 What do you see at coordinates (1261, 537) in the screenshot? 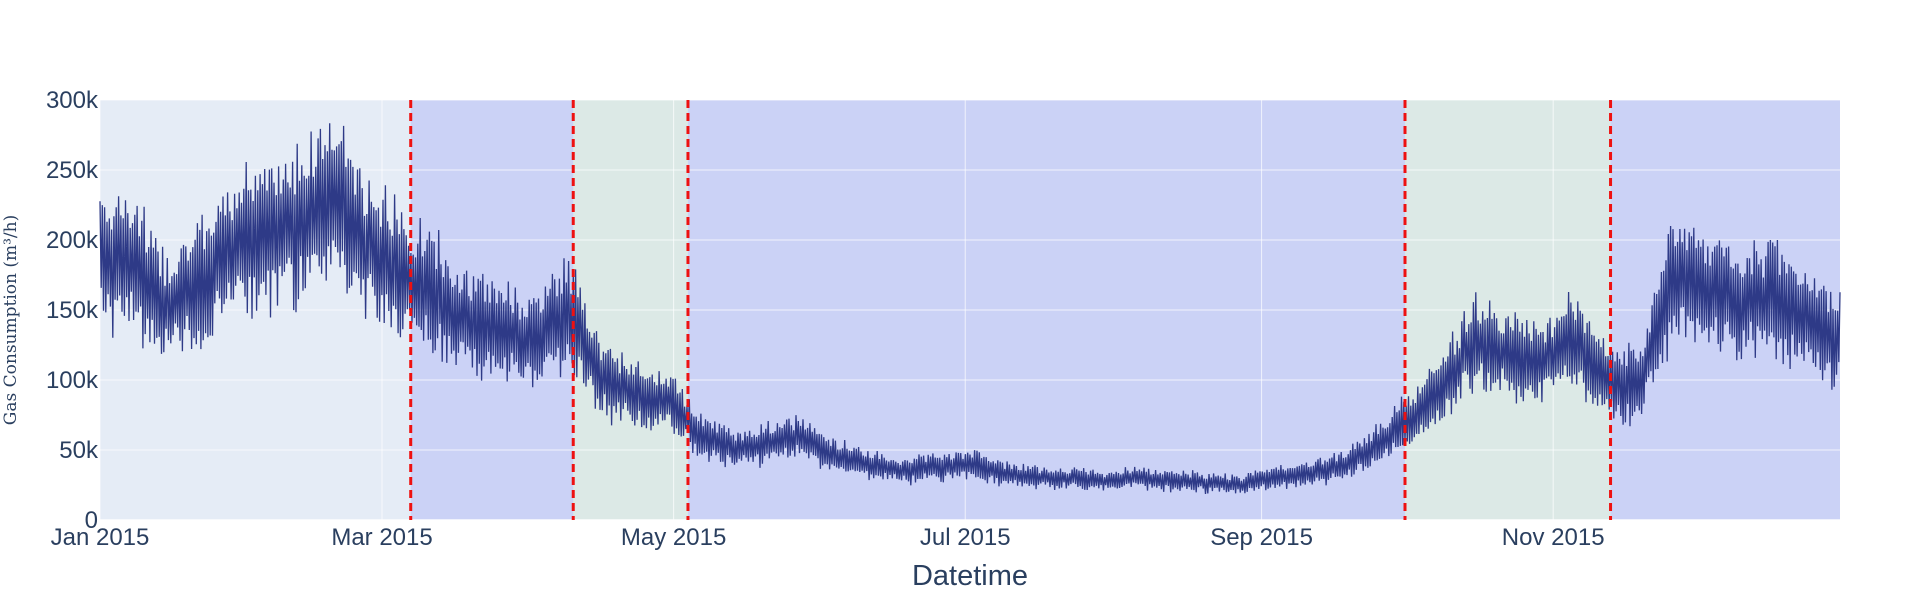
I see `x-tick-label: Sep 2015` at bounding box center [1261, 537].